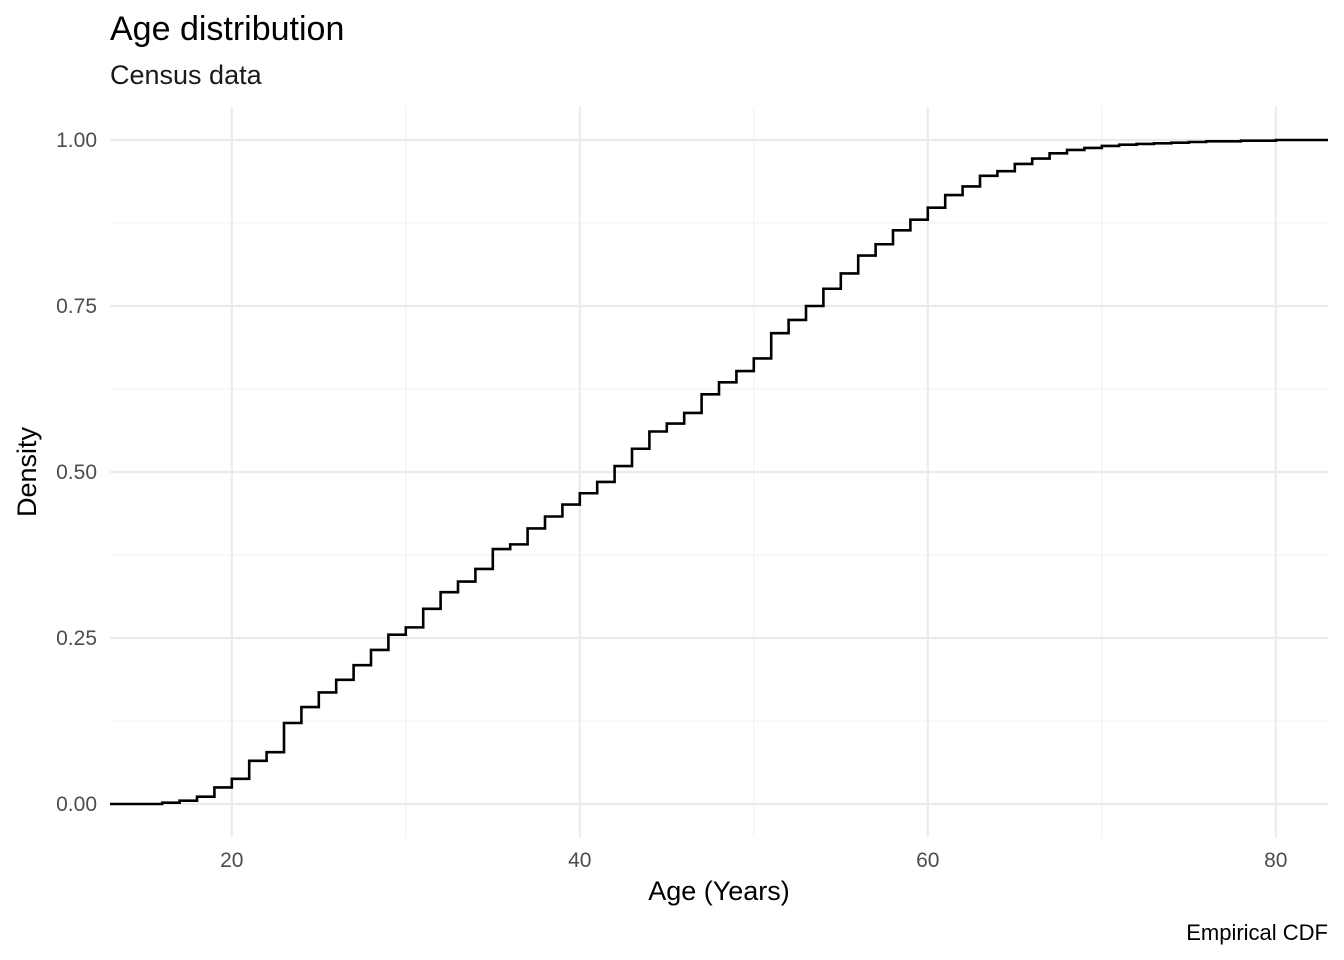  I want to click on y-tick-label: 0.50, so click(76, 472).